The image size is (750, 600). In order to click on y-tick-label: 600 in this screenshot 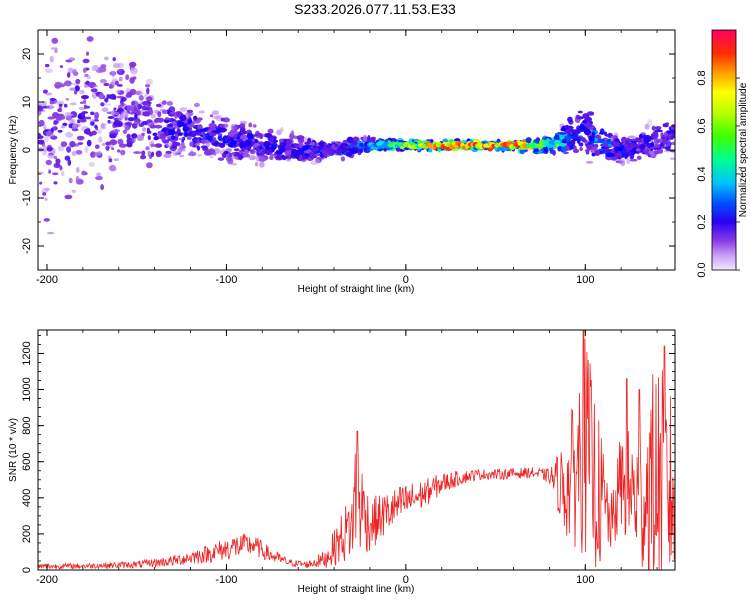, I will do `click(27, 462)`.